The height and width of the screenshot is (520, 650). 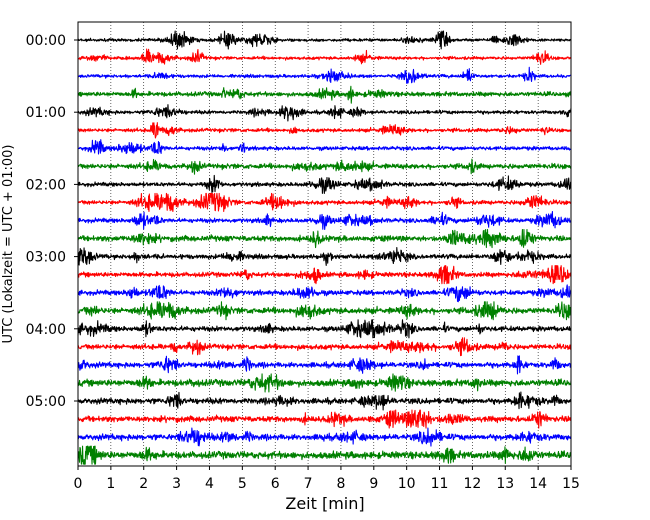 I want to click on x-tick-label: 5, so click(x=242, y=484).